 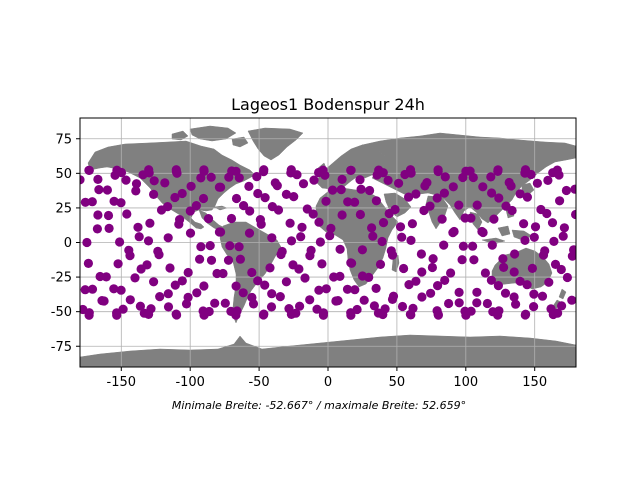 What do you see at coordinates (190, 382) in the screenshot?
I see `x-tick-label: -100` at bounding box center [190, 382].